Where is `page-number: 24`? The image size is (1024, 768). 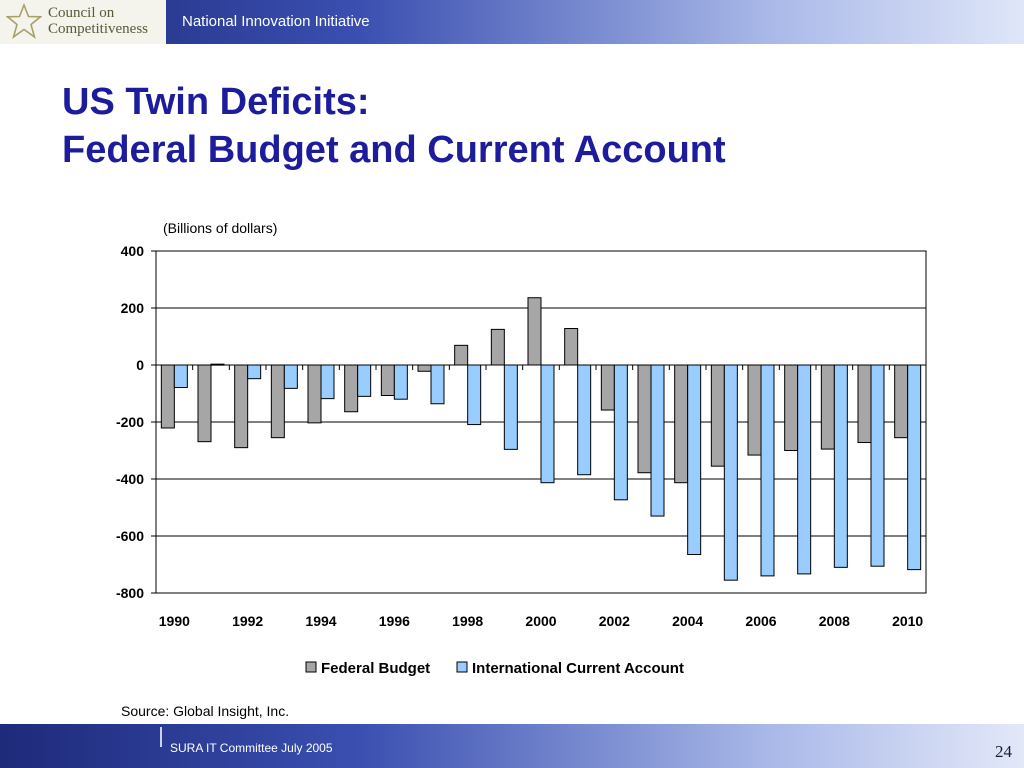 page-number: 24 is located at coordinates (1003, 751).